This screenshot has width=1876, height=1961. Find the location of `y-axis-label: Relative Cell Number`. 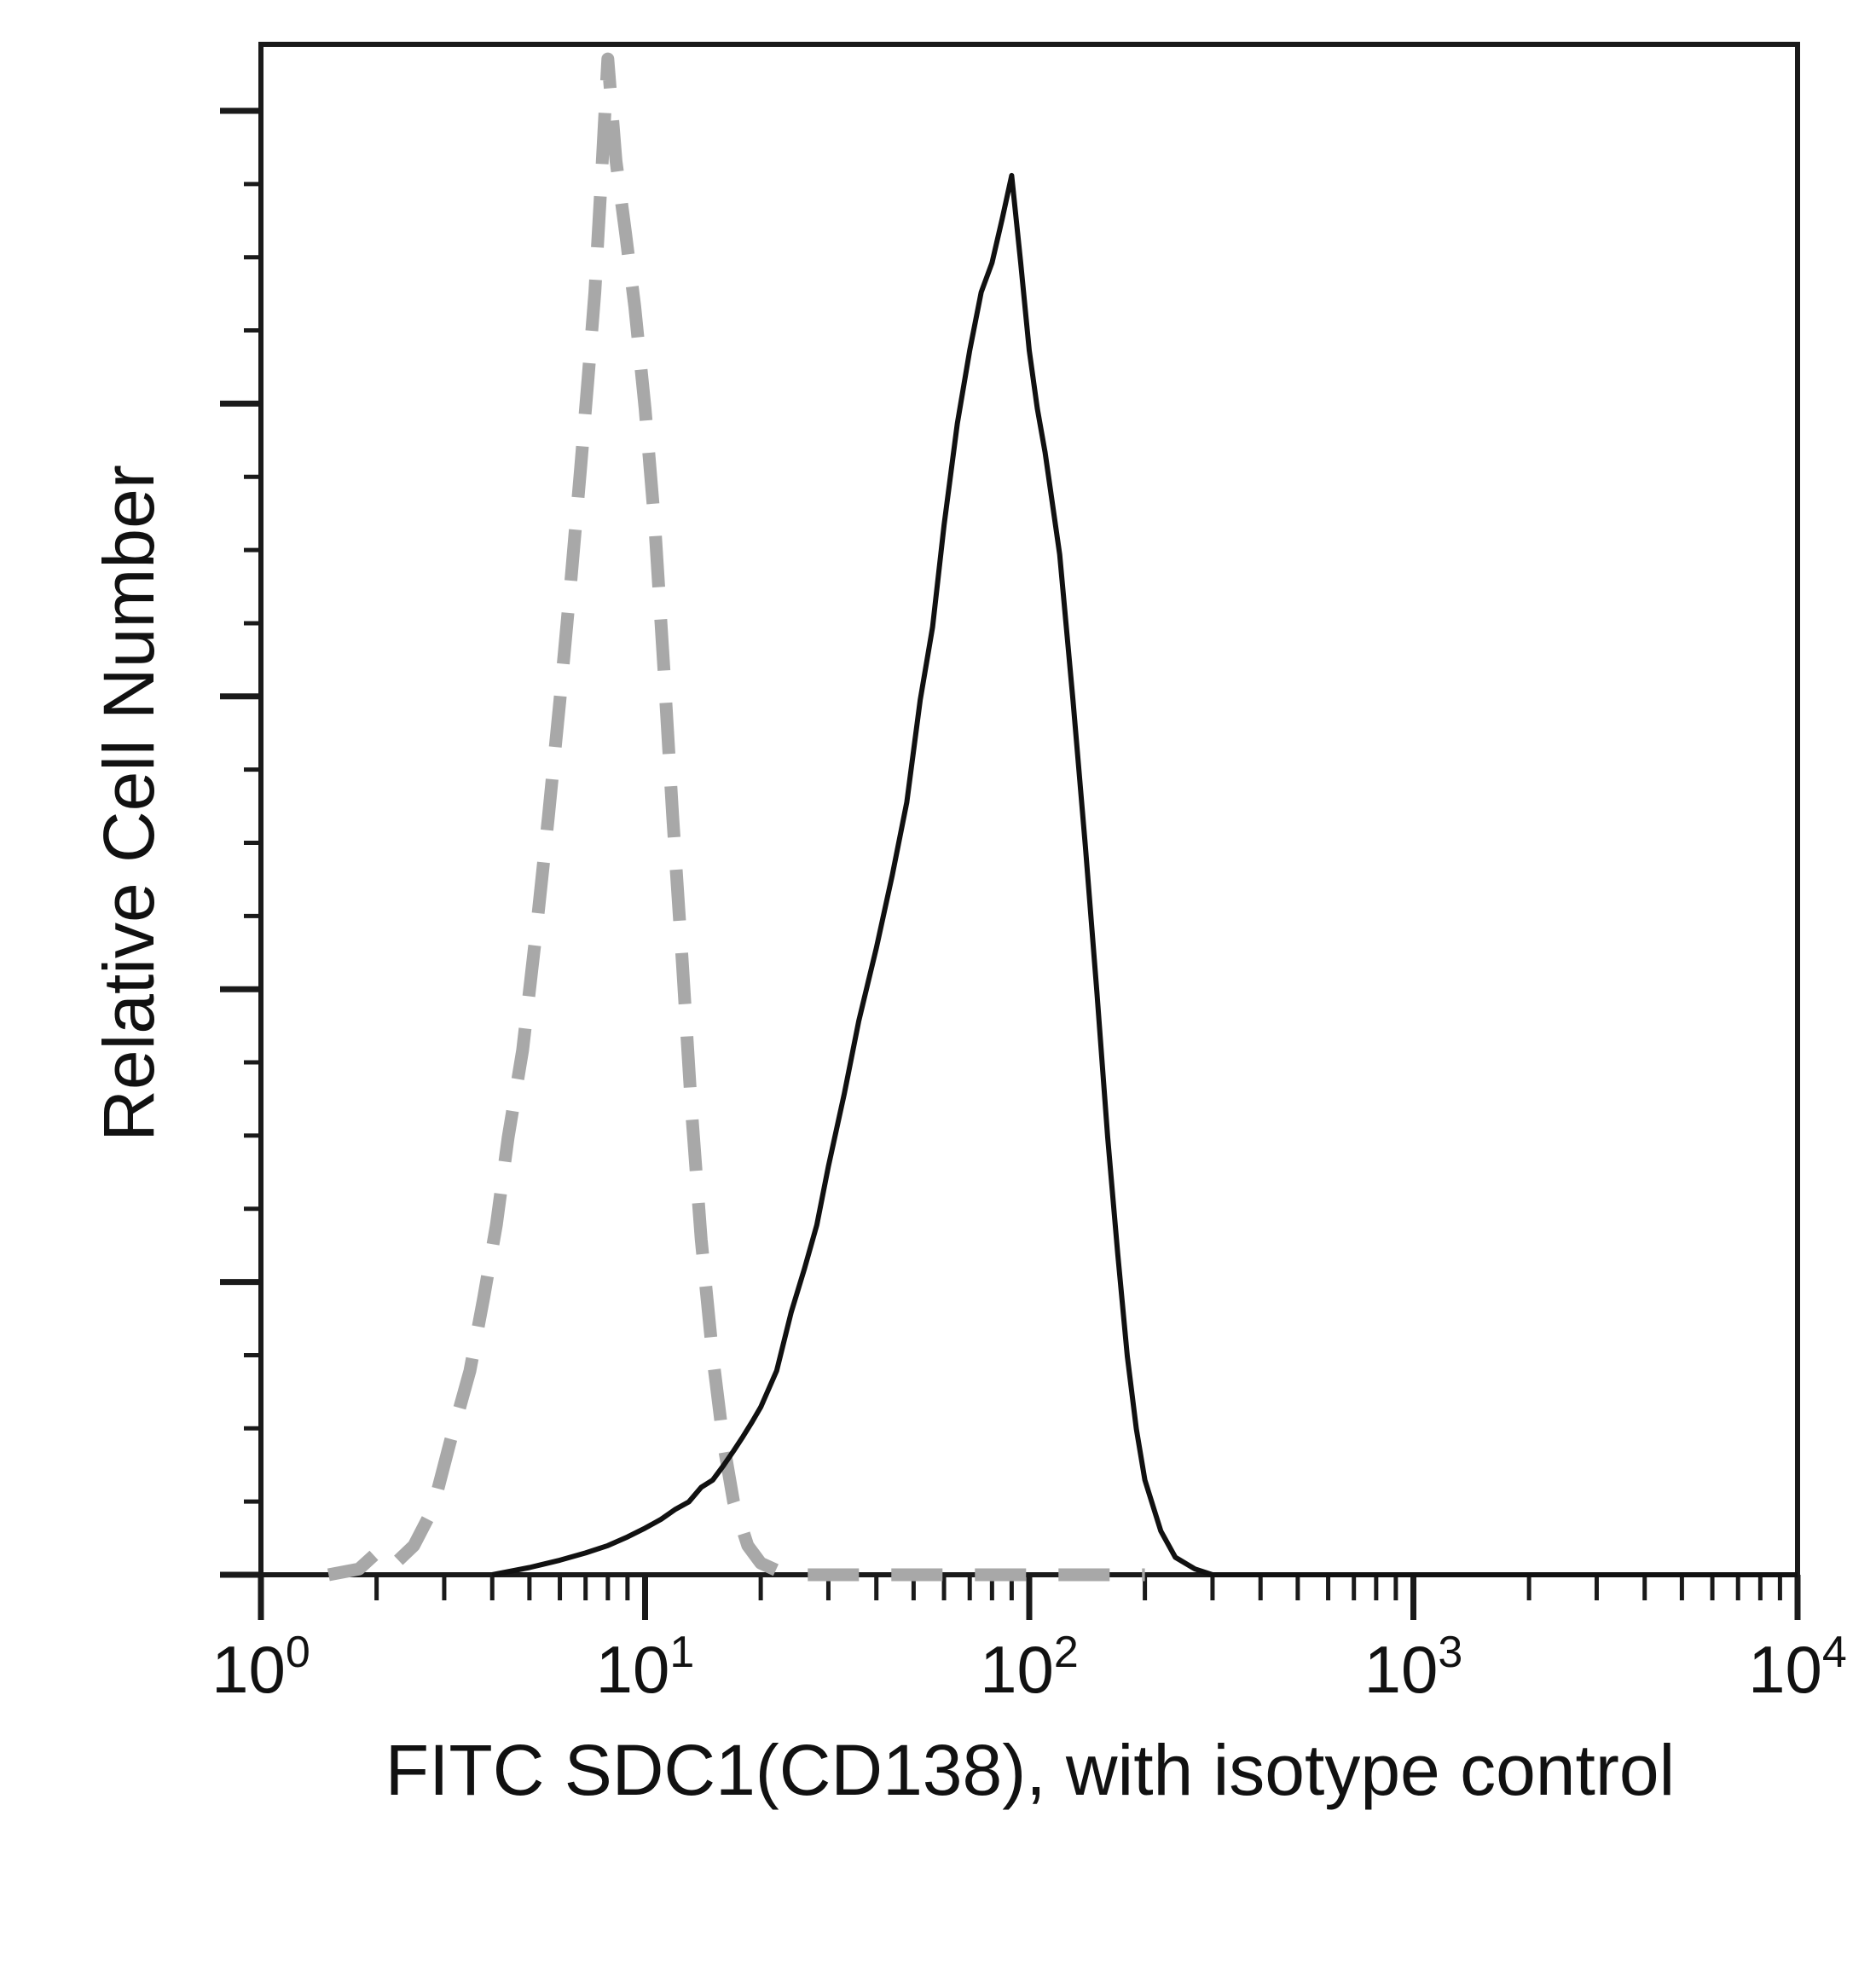

y-axis-label: Relative Cell Number is located at coordinates (129, 803).